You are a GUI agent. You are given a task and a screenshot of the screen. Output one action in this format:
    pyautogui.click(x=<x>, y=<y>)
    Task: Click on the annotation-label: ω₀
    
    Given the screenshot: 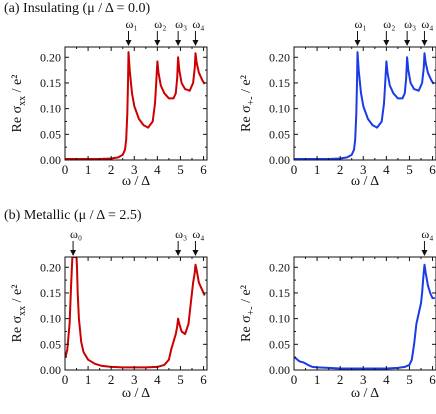 What is the action you would take?
    pyautogui.click(x=76, y=234)
    